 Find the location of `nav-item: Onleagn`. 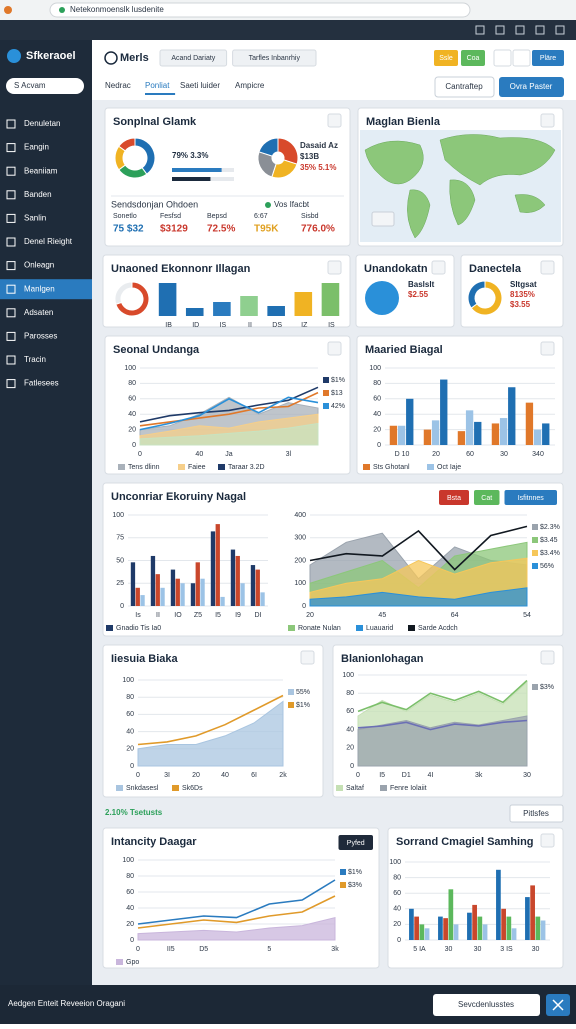

nav-item: Onleagn is located at coordinates (39, 265).